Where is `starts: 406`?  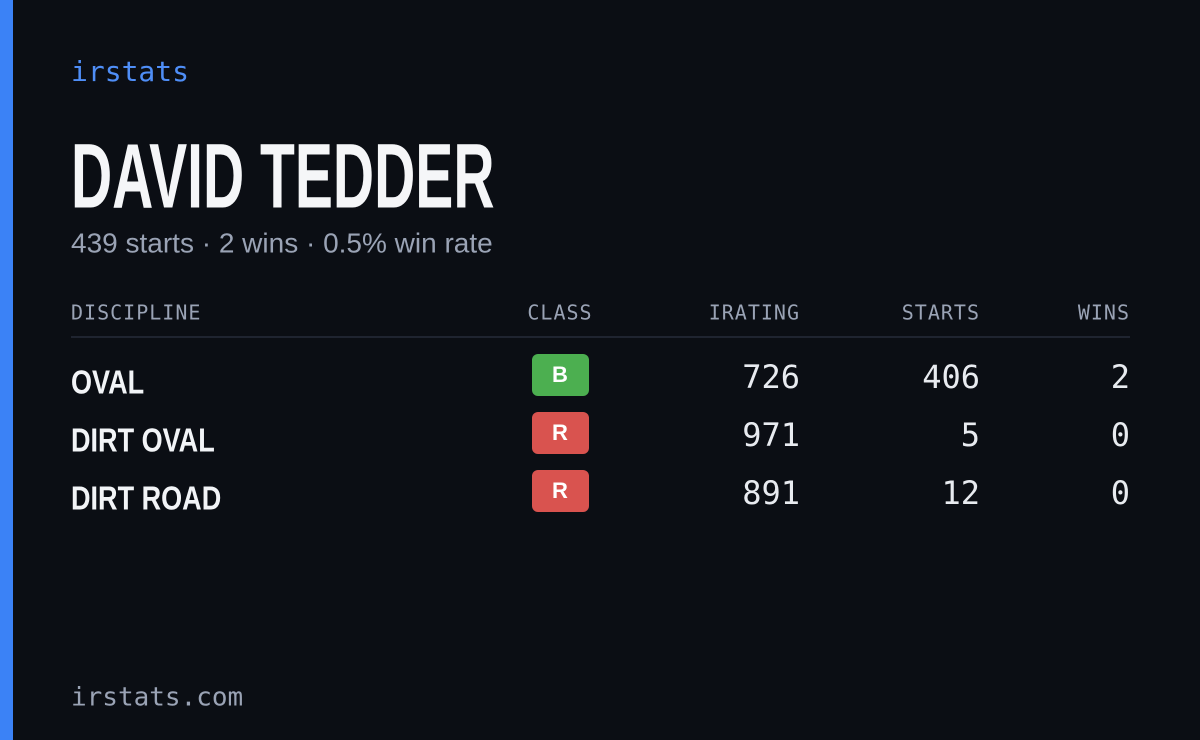 starts: 406 is located at coordinates (951, 377).